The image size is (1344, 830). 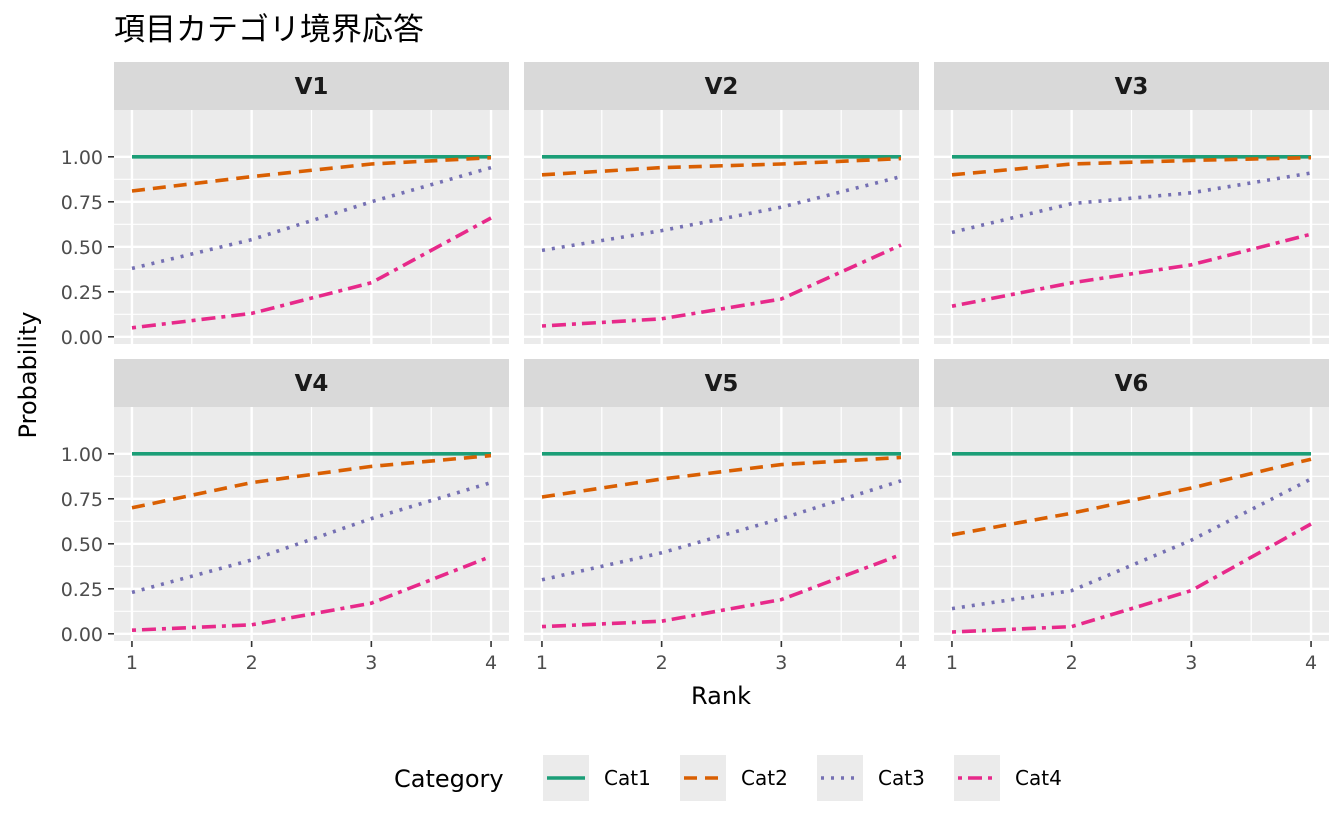 I want to click on panel-v2: V2, so click(x=721, y=203).